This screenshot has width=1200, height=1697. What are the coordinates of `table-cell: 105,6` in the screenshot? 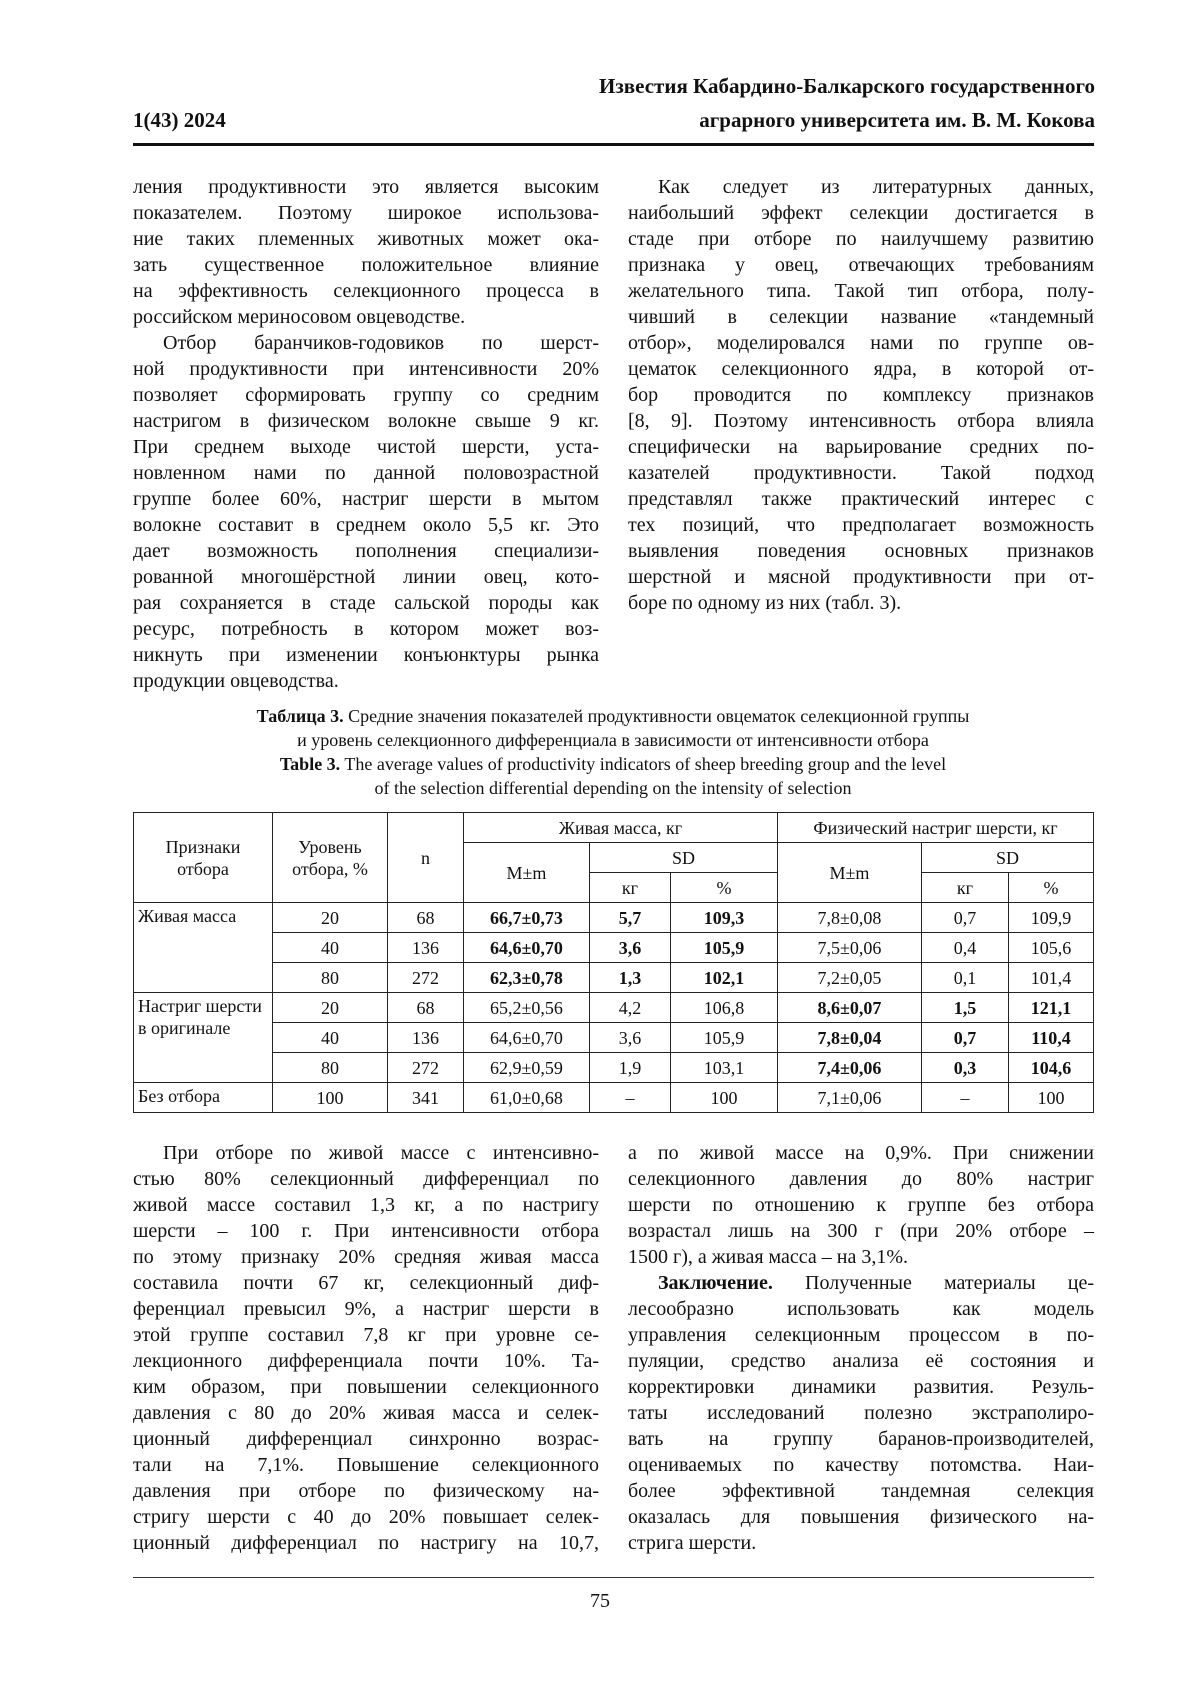 It's located at (1051, 948).